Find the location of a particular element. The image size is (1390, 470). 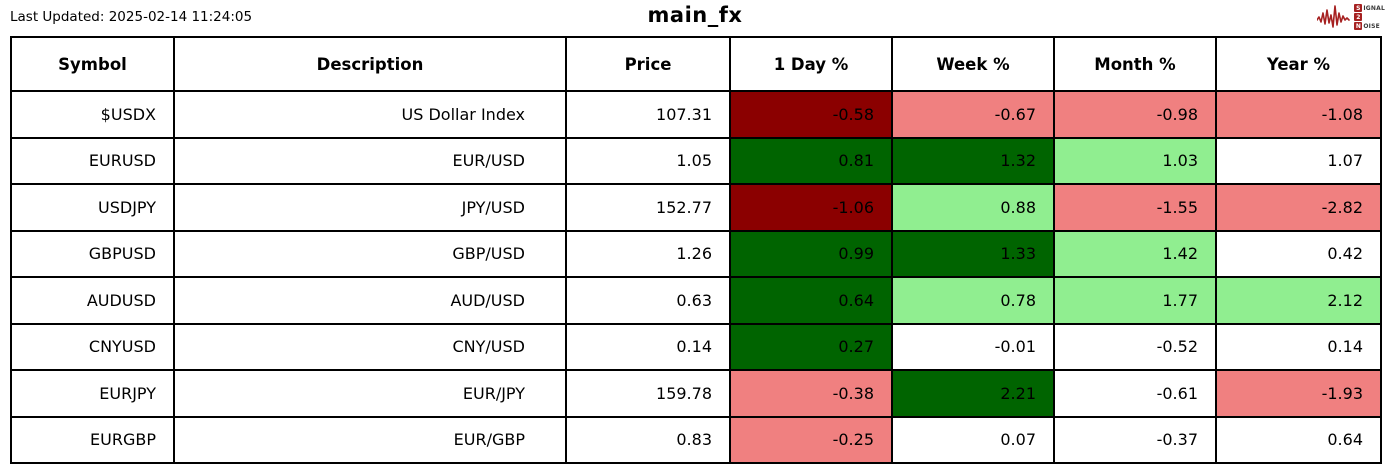

col-header-month: Month % is located at coordinates (1135, 64).